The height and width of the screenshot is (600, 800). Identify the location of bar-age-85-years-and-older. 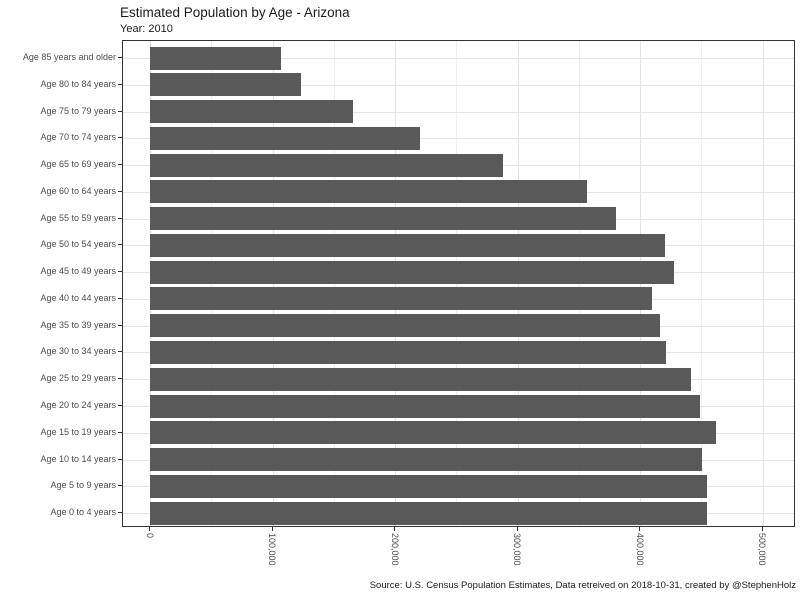
(216, 58).